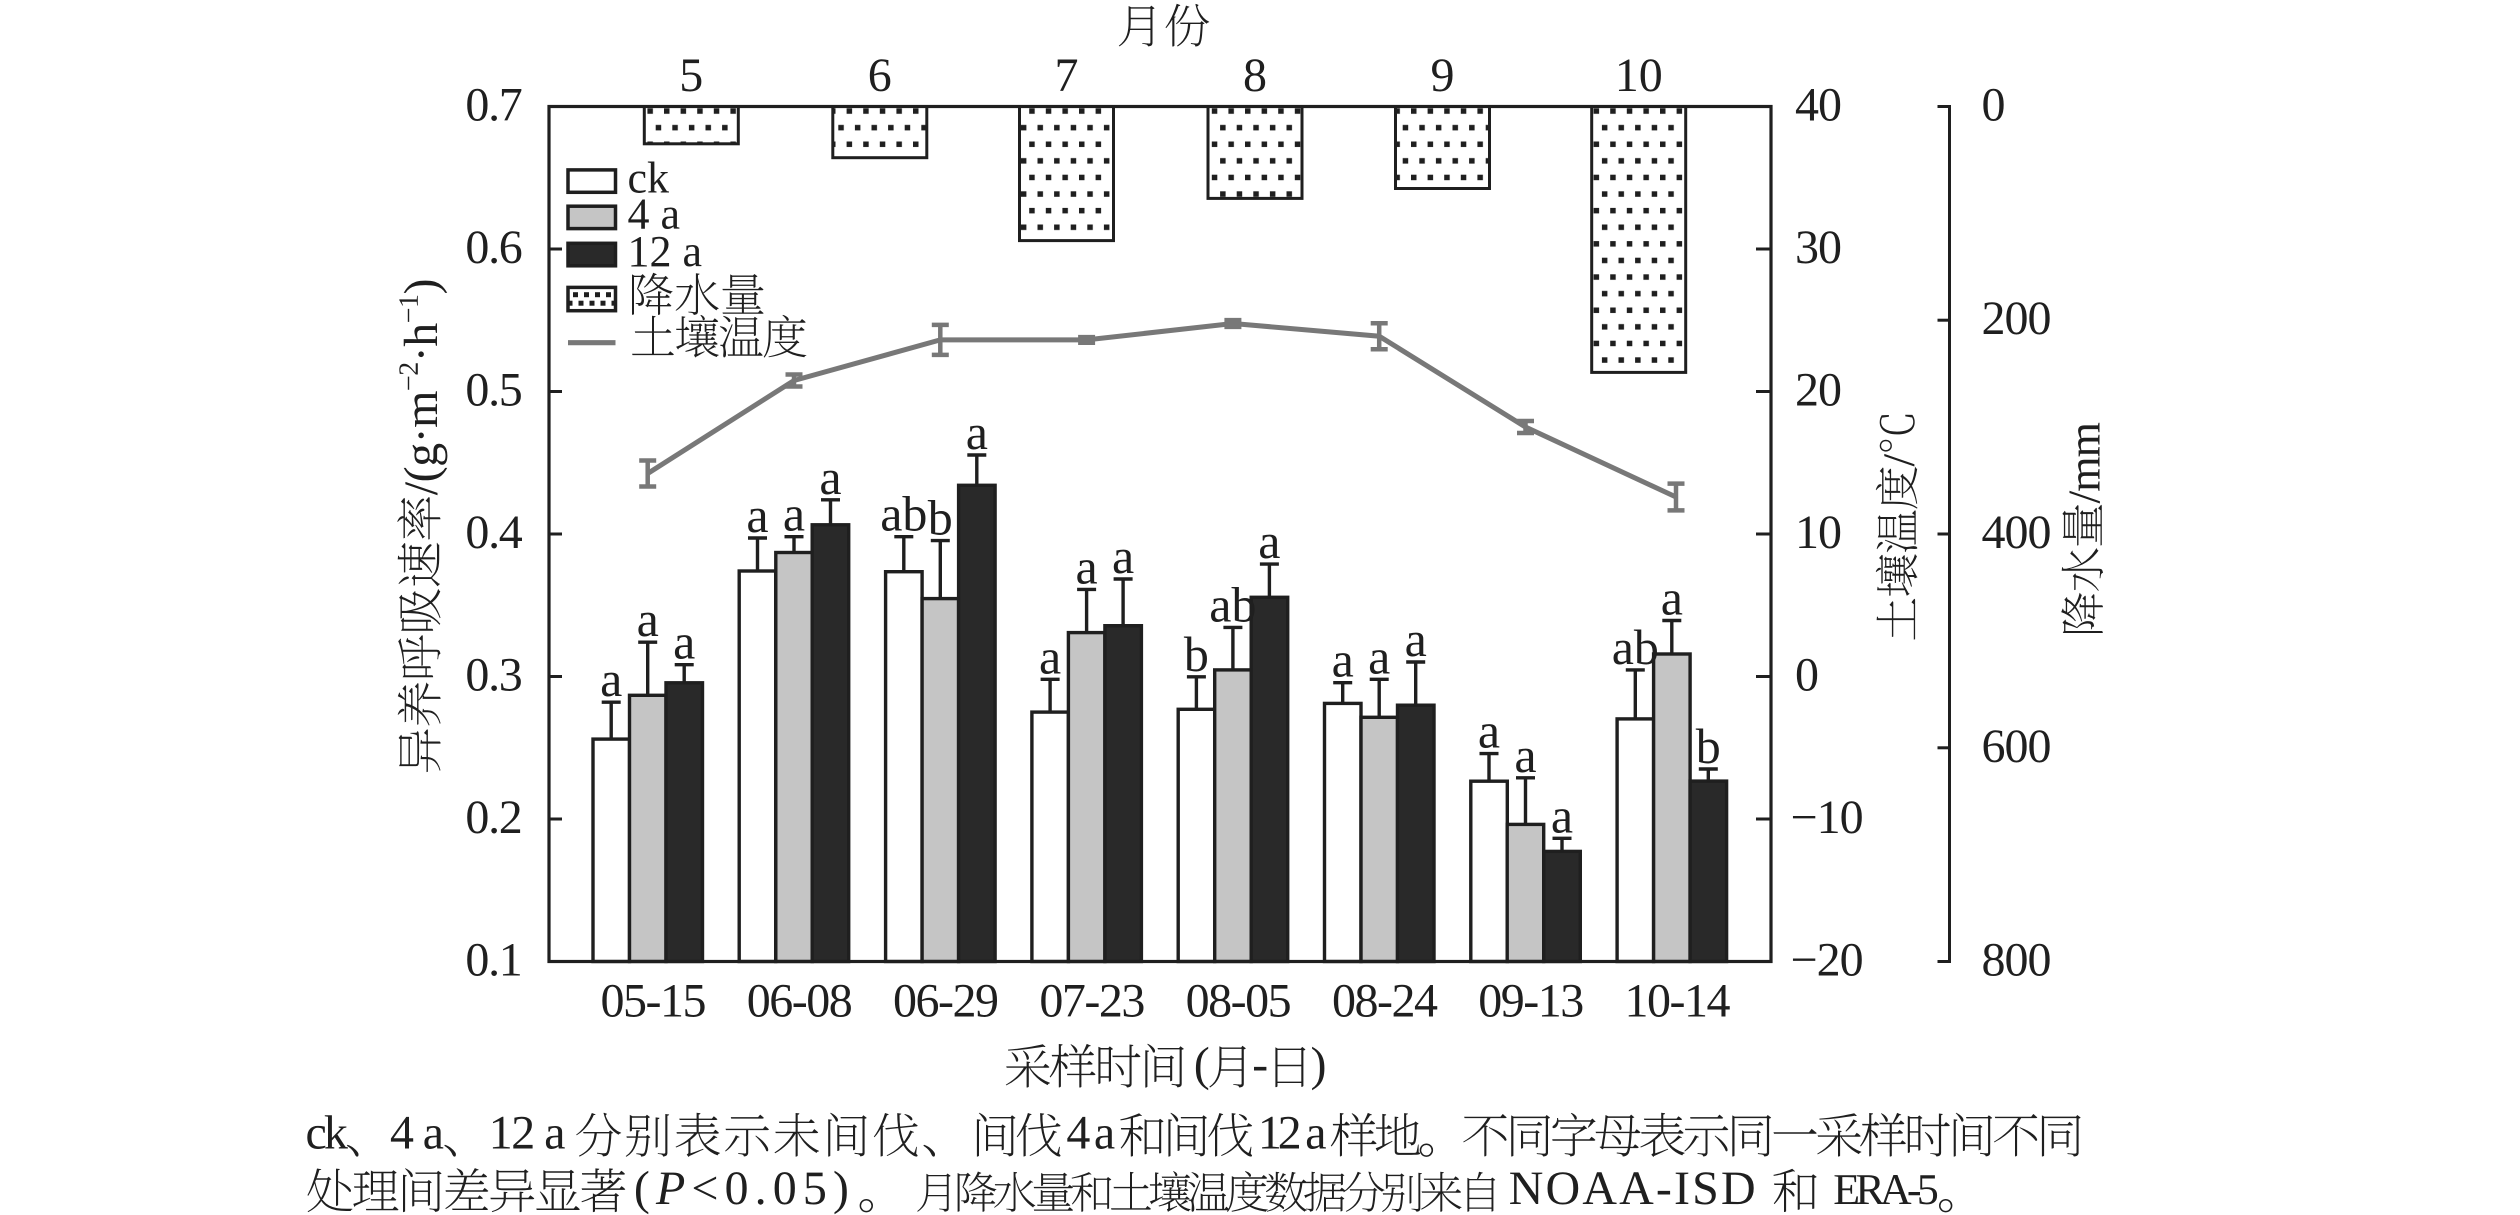 The image size is (2520, 1215). What do you see at coordinates (880, 75) in the screenshot?
I see `svg-text: 6` at bounding box center [880, 75].